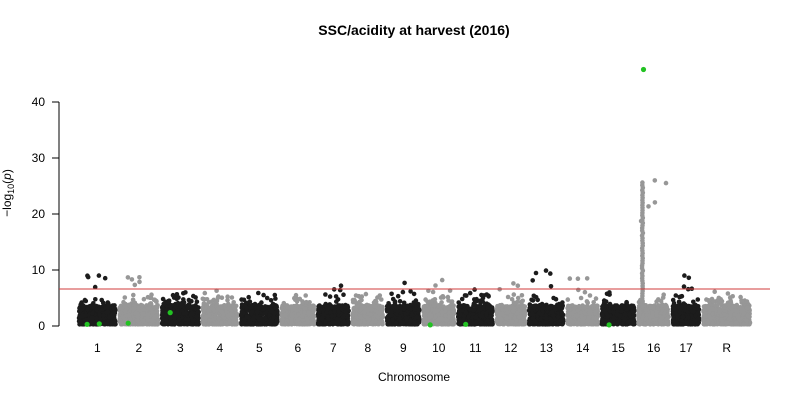  What do you see at coordinates (368, 309) in the screenshot?
I see `chromosome-8-points` at bounding box center [368, 309].